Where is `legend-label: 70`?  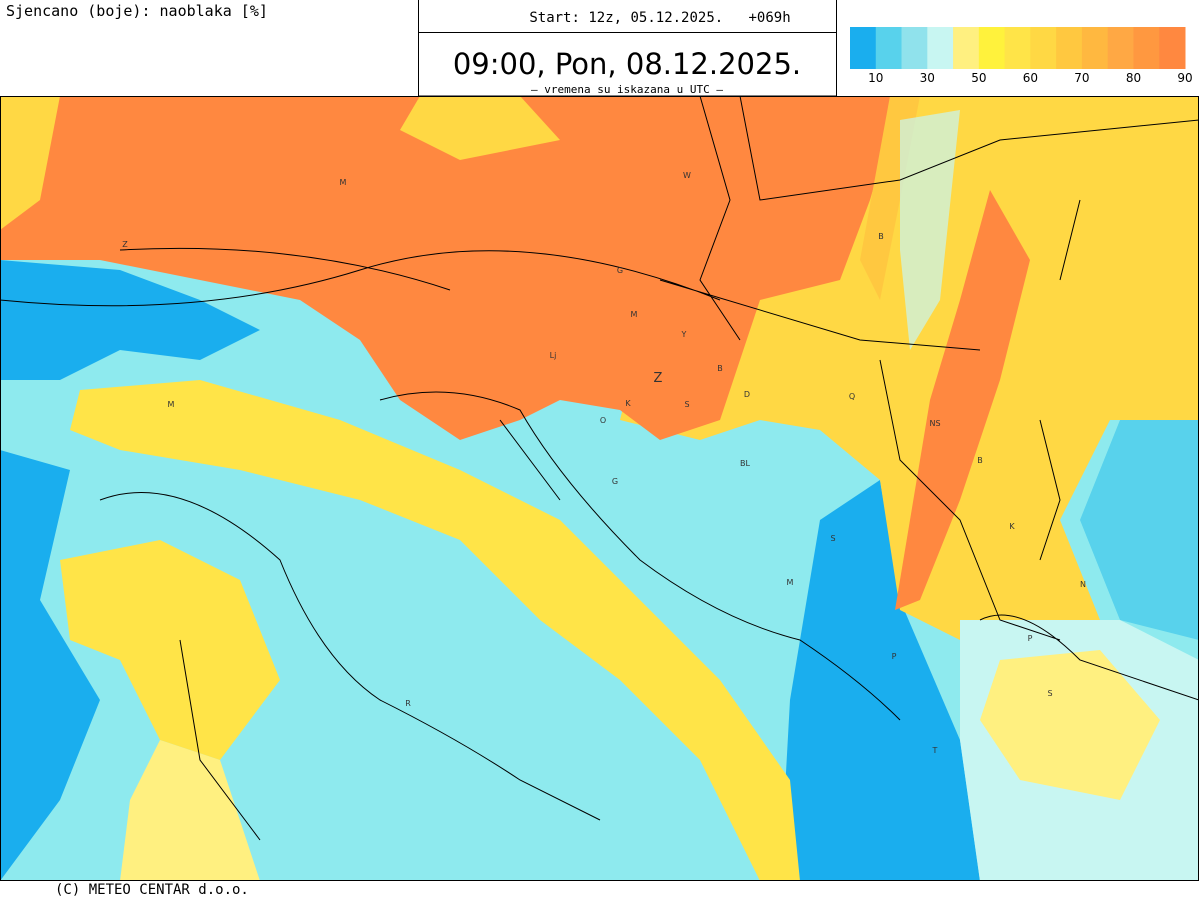 legend-label: 70 is located at coordinates (1081, 78).